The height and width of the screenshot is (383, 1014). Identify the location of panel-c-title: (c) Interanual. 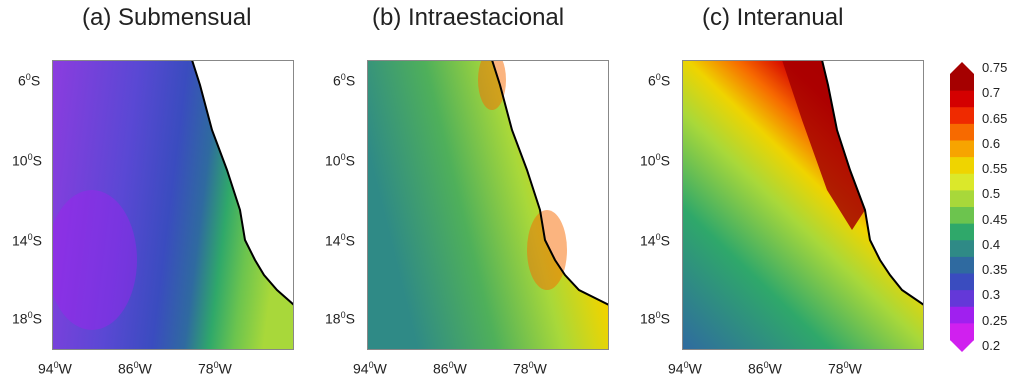
(773, 17).